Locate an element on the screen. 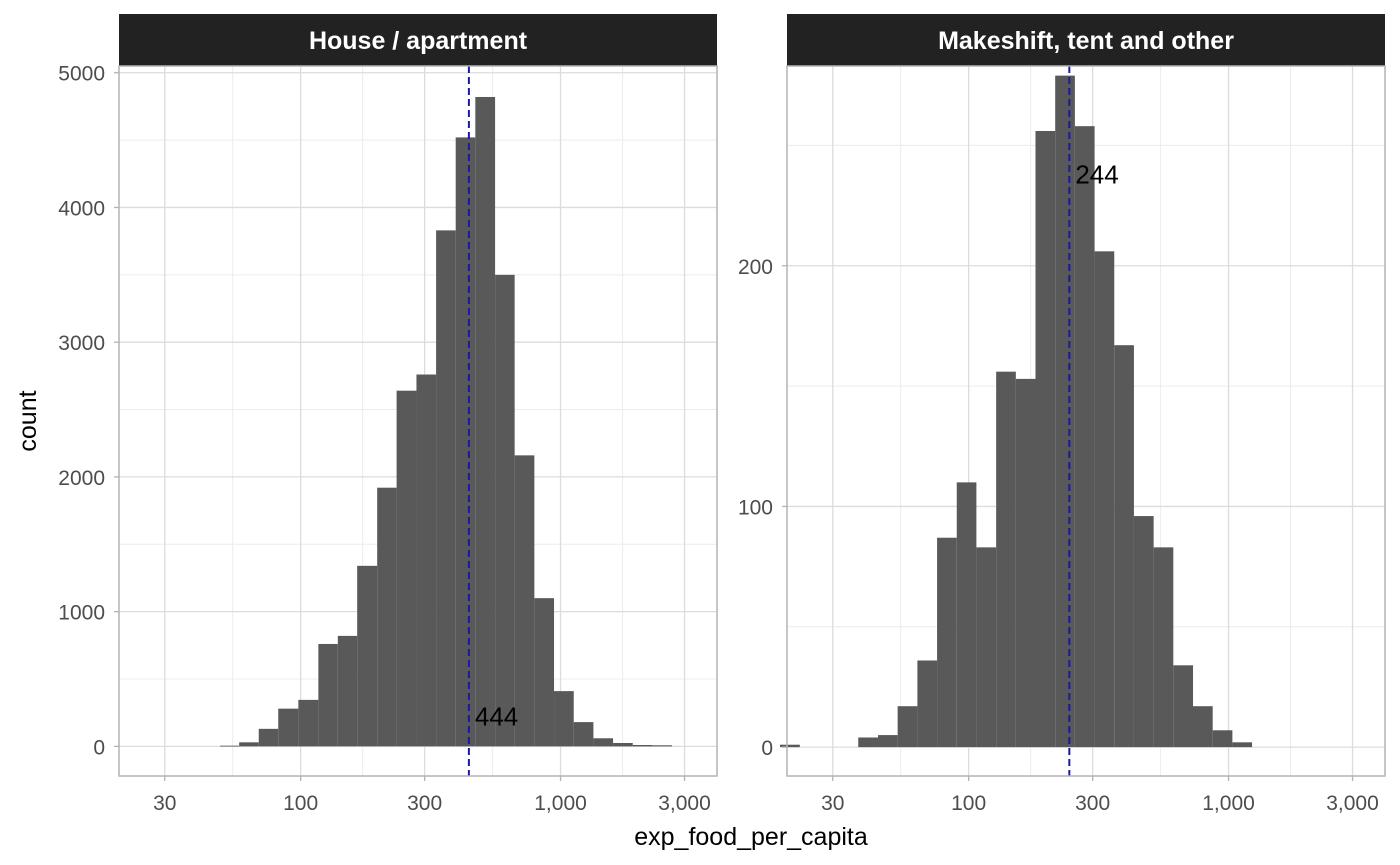 This screenshot has width=1400, height=865. median-label: 244 is located at coordinates (1096, 174).